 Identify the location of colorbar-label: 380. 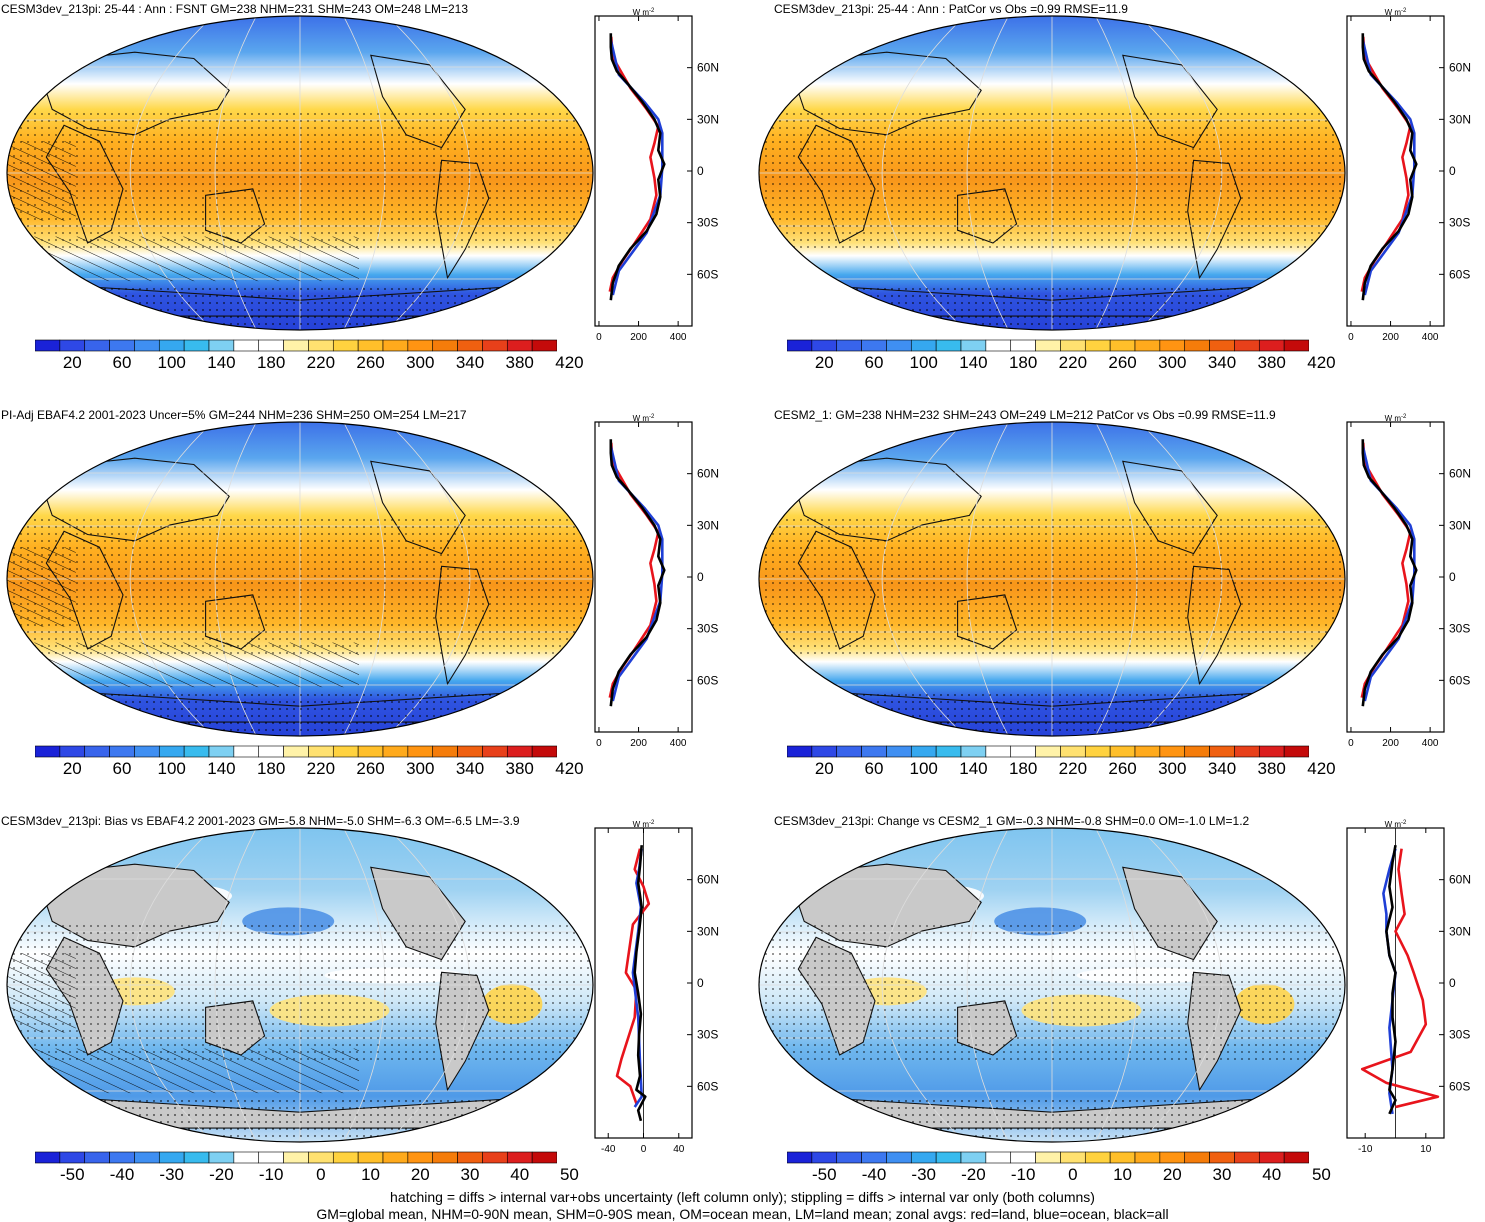
(519, 768).